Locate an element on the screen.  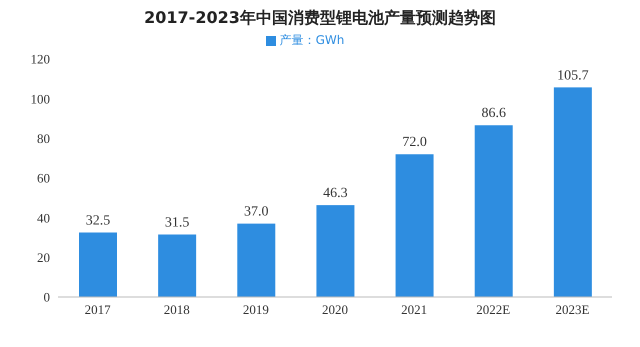
text: 46.3 is located at coordinates (335, 194).